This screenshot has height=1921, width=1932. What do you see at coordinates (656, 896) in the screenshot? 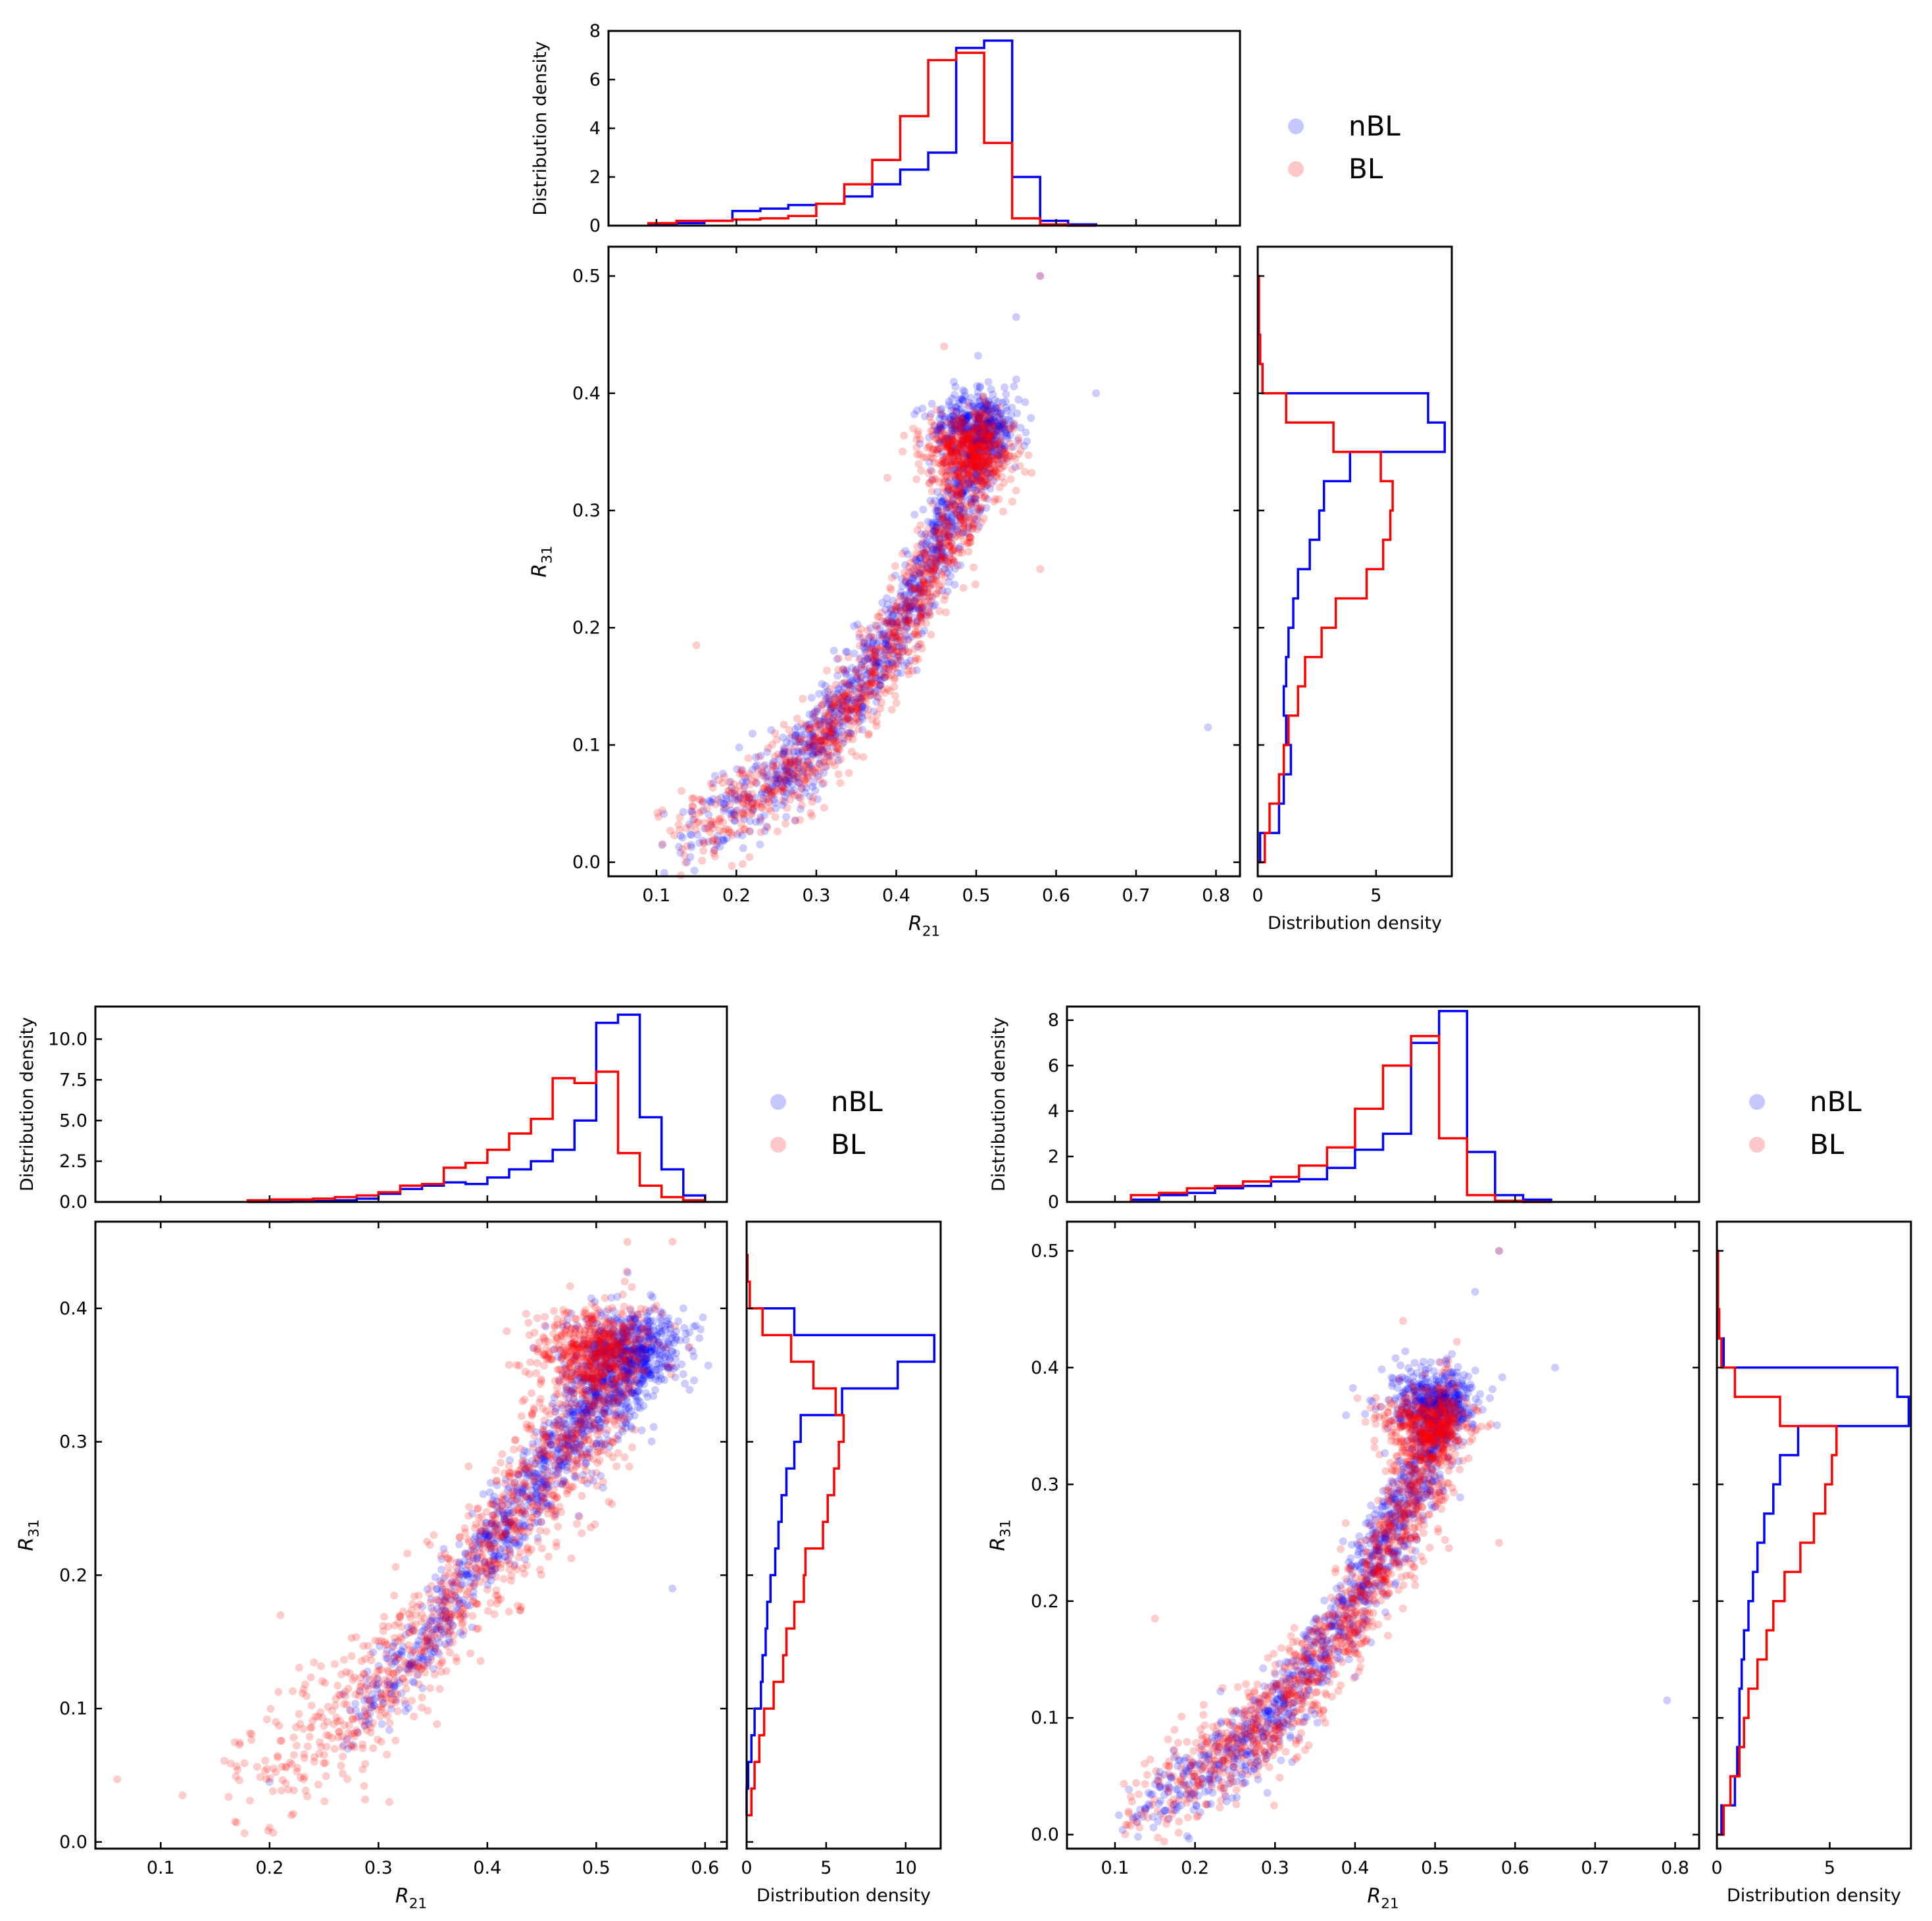
I see `x-tick-label: 0.1` at bounding box center [656, 896].